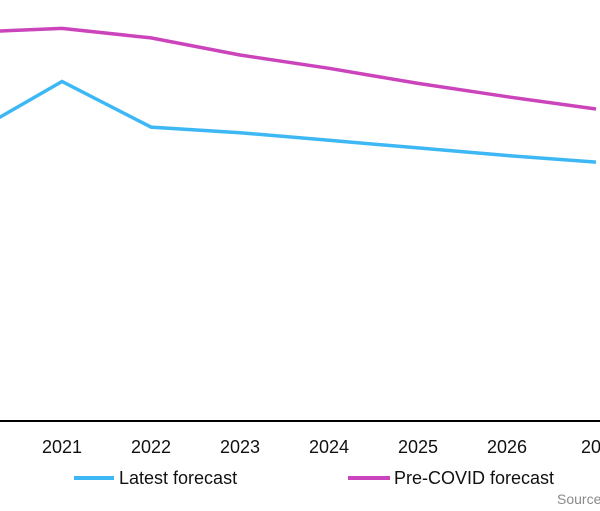  I want to click on source-label: Source, so click(578, 499).